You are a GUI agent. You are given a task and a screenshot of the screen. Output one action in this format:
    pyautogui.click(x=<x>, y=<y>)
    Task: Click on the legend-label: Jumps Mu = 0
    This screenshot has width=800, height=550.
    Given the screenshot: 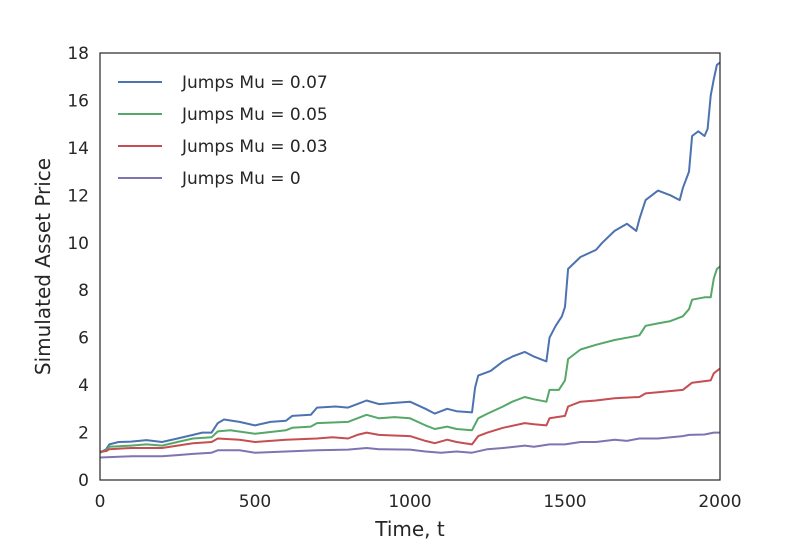 What is the action you would take?
    pyautogui.click(x=241, y=179)
    